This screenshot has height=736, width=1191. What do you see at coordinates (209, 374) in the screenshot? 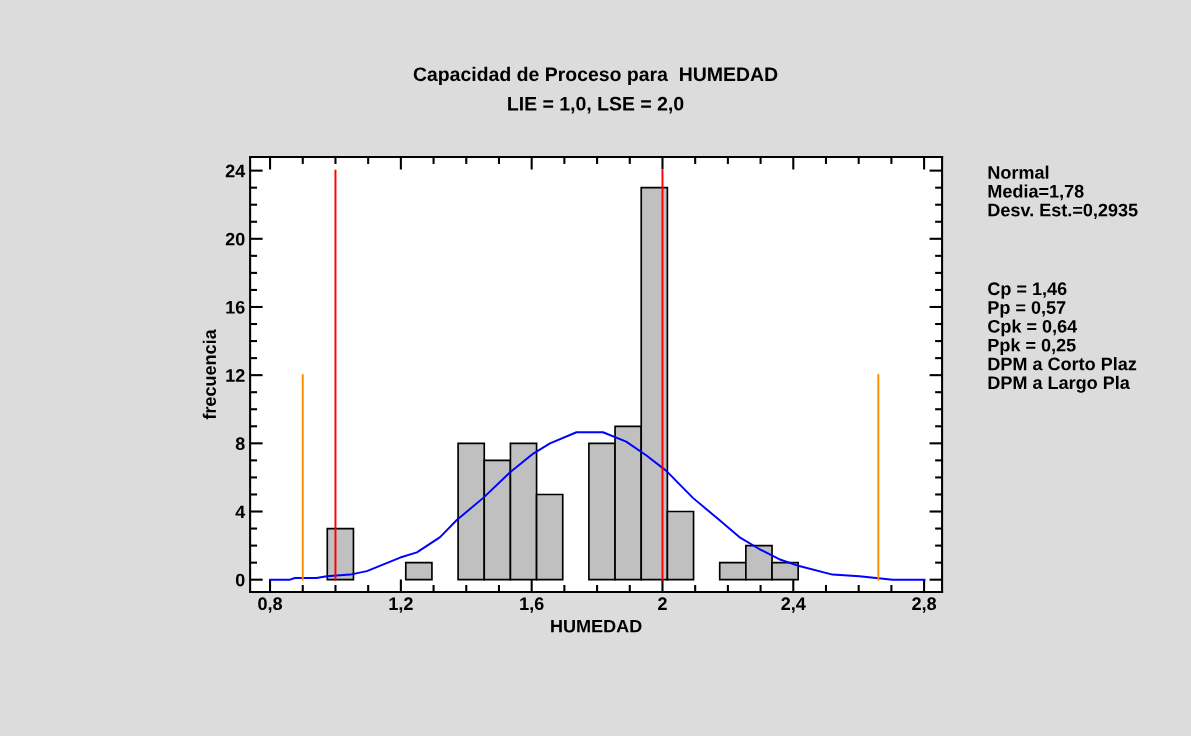
I see `y-axis-title: frecuencia` at bounding box center [209, 374].